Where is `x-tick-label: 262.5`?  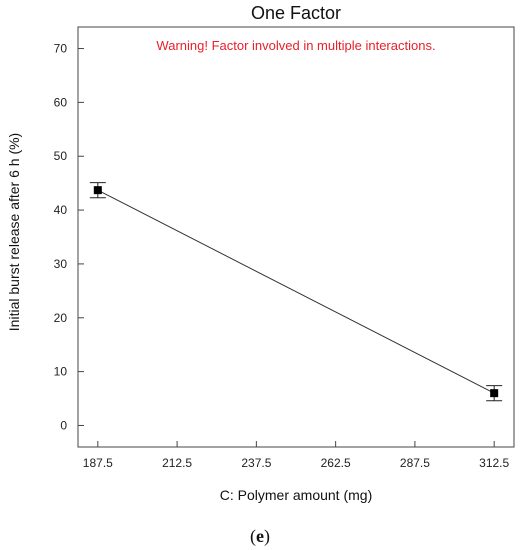 x-tick-label: 262.5 is located at coordinates (336, 463).